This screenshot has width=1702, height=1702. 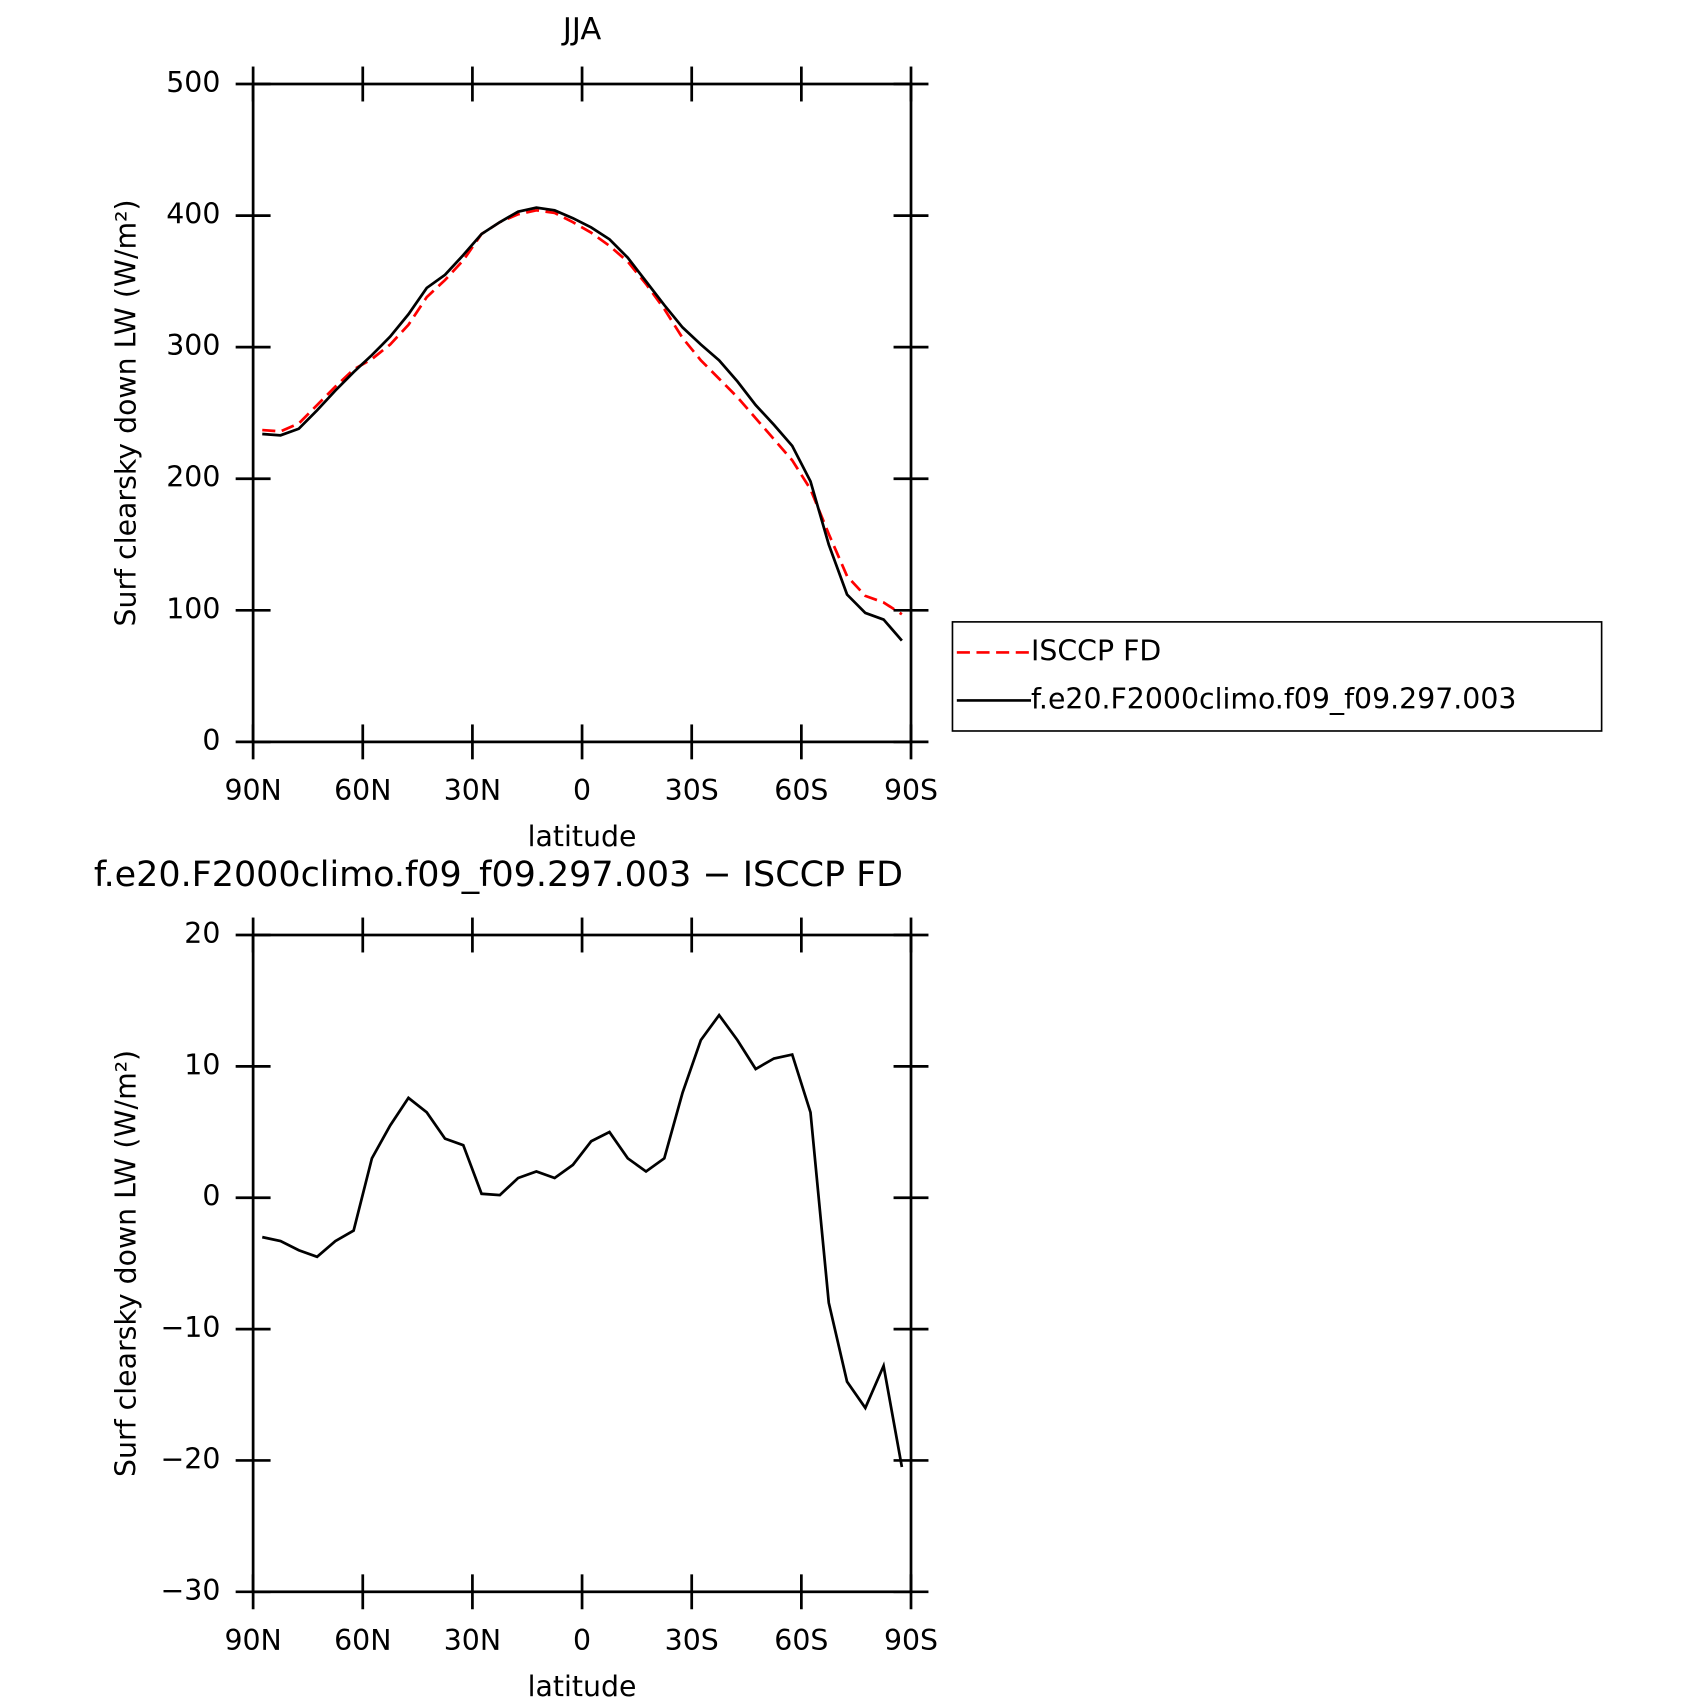 What do you see at coordinates (1096, 650) in the screenshot?
I see `legend-label: ISCCP FD` at bounding box center [1096, 650].